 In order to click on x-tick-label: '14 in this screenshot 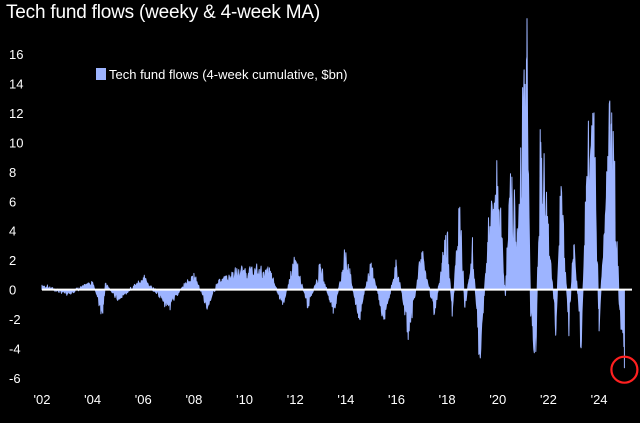, I will do `click(345, 399)`.